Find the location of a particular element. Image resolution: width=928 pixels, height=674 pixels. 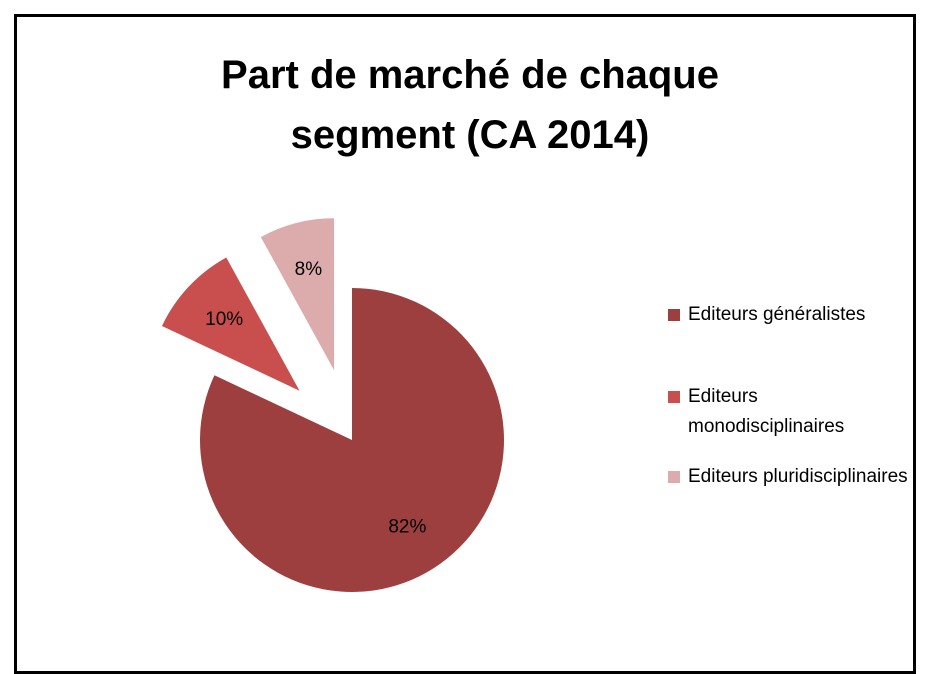

data-label: 82% is located at coordinates (407, 526).